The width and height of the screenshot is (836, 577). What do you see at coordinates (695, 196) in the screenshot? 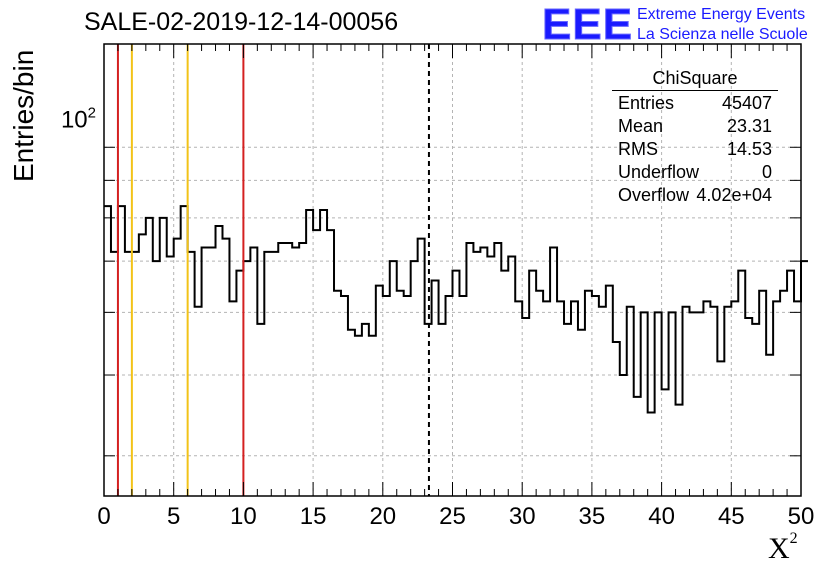
I see `stats-row-overflow: Overflow 4.02e+04` at bounding box center [695, 196].